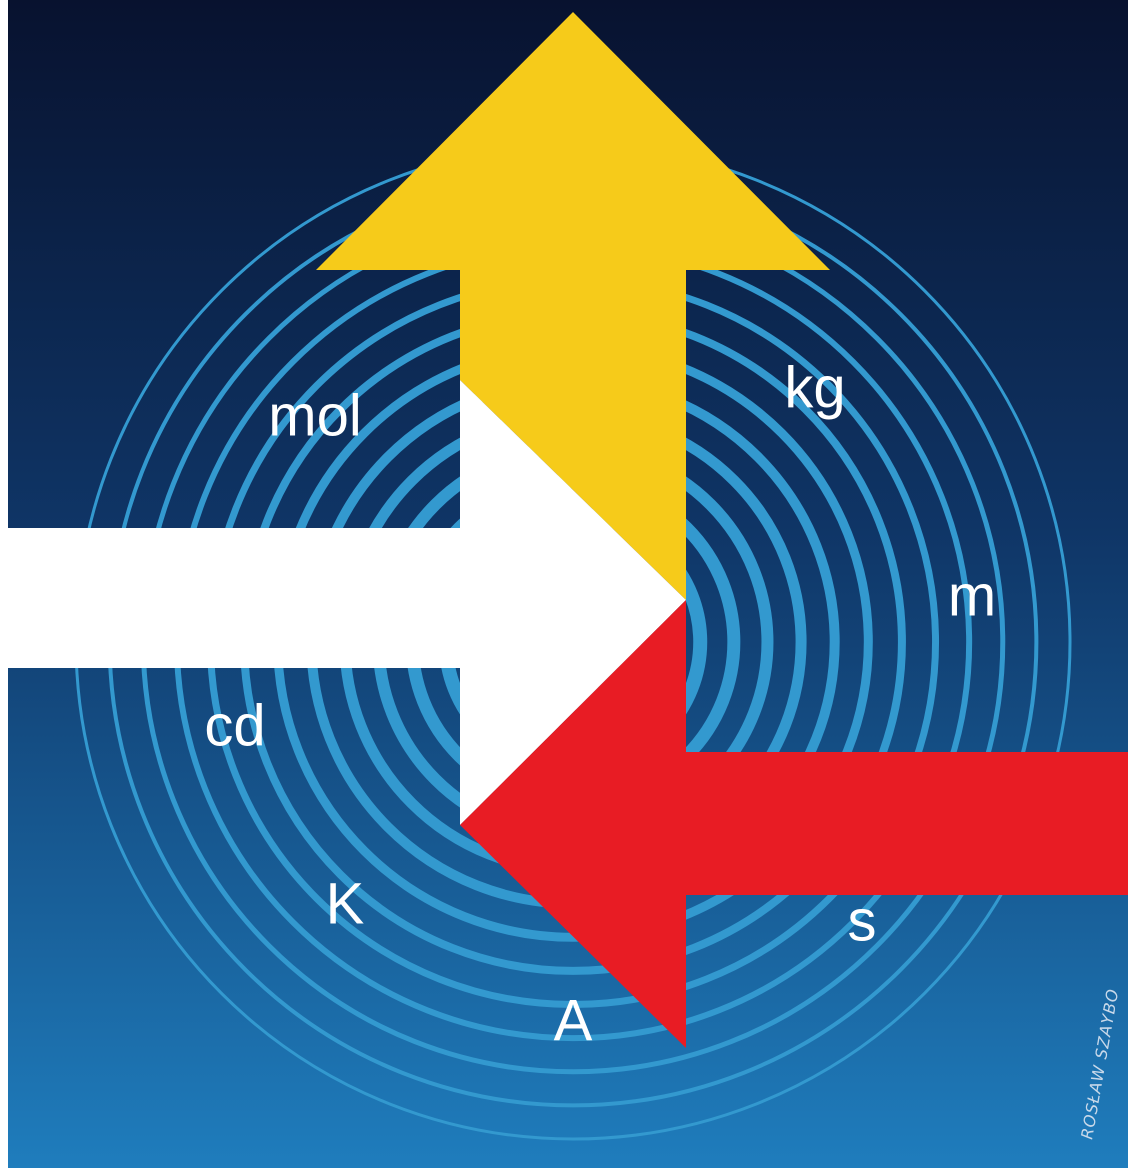 The image size is (1128, 1176). What do you see at coordinates (234, 725) in the screenshot?
I see `unit-label: cd` at bounding box center [234, 725].